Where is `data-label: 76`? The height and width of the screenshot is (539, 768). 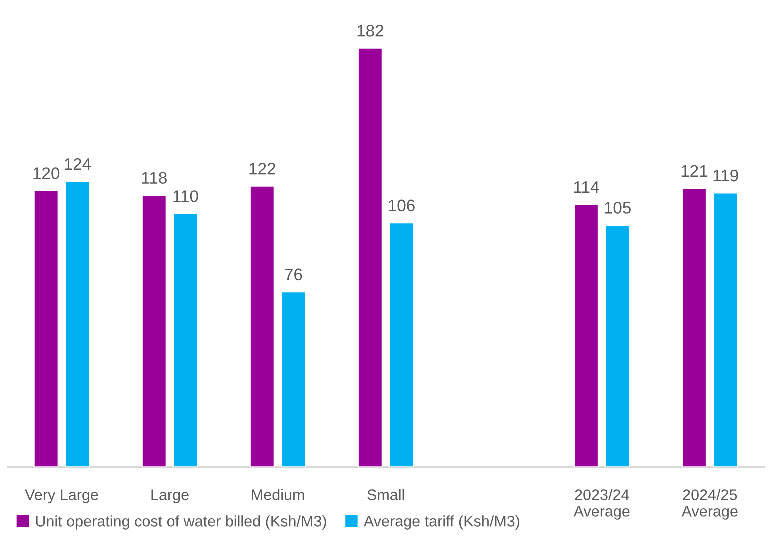 data-label: 76 is located at coordinates (293, 274).